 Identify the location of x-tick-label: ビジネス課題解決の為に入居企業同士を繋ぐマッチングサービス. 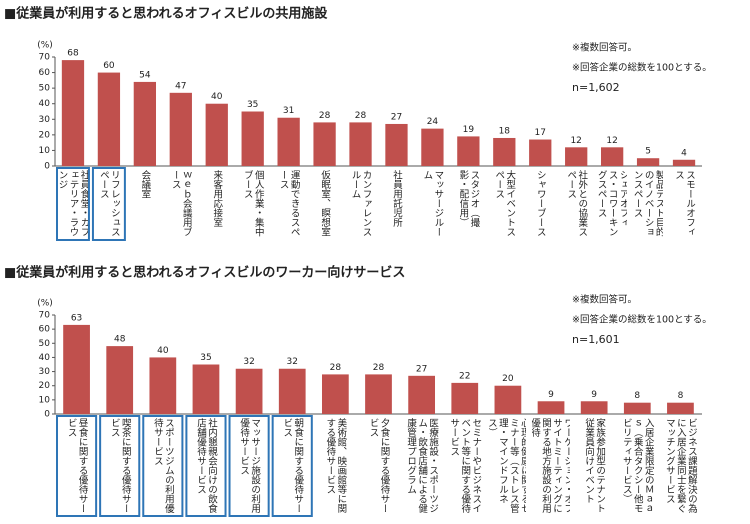
(680, 465).